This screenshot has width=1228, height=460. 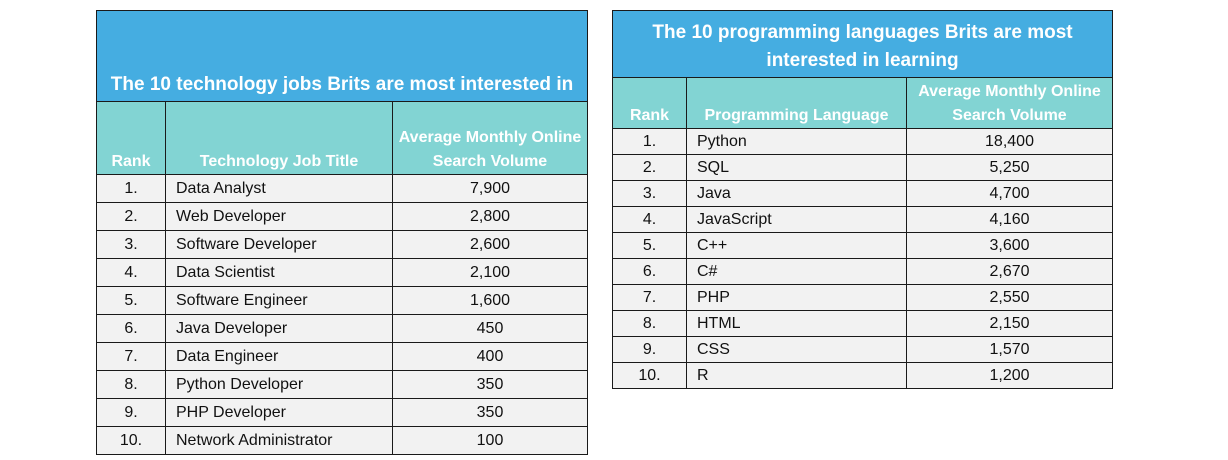 I want to click on table-row: 5. Software Engineer 1,600, so click(x=342, y=300).